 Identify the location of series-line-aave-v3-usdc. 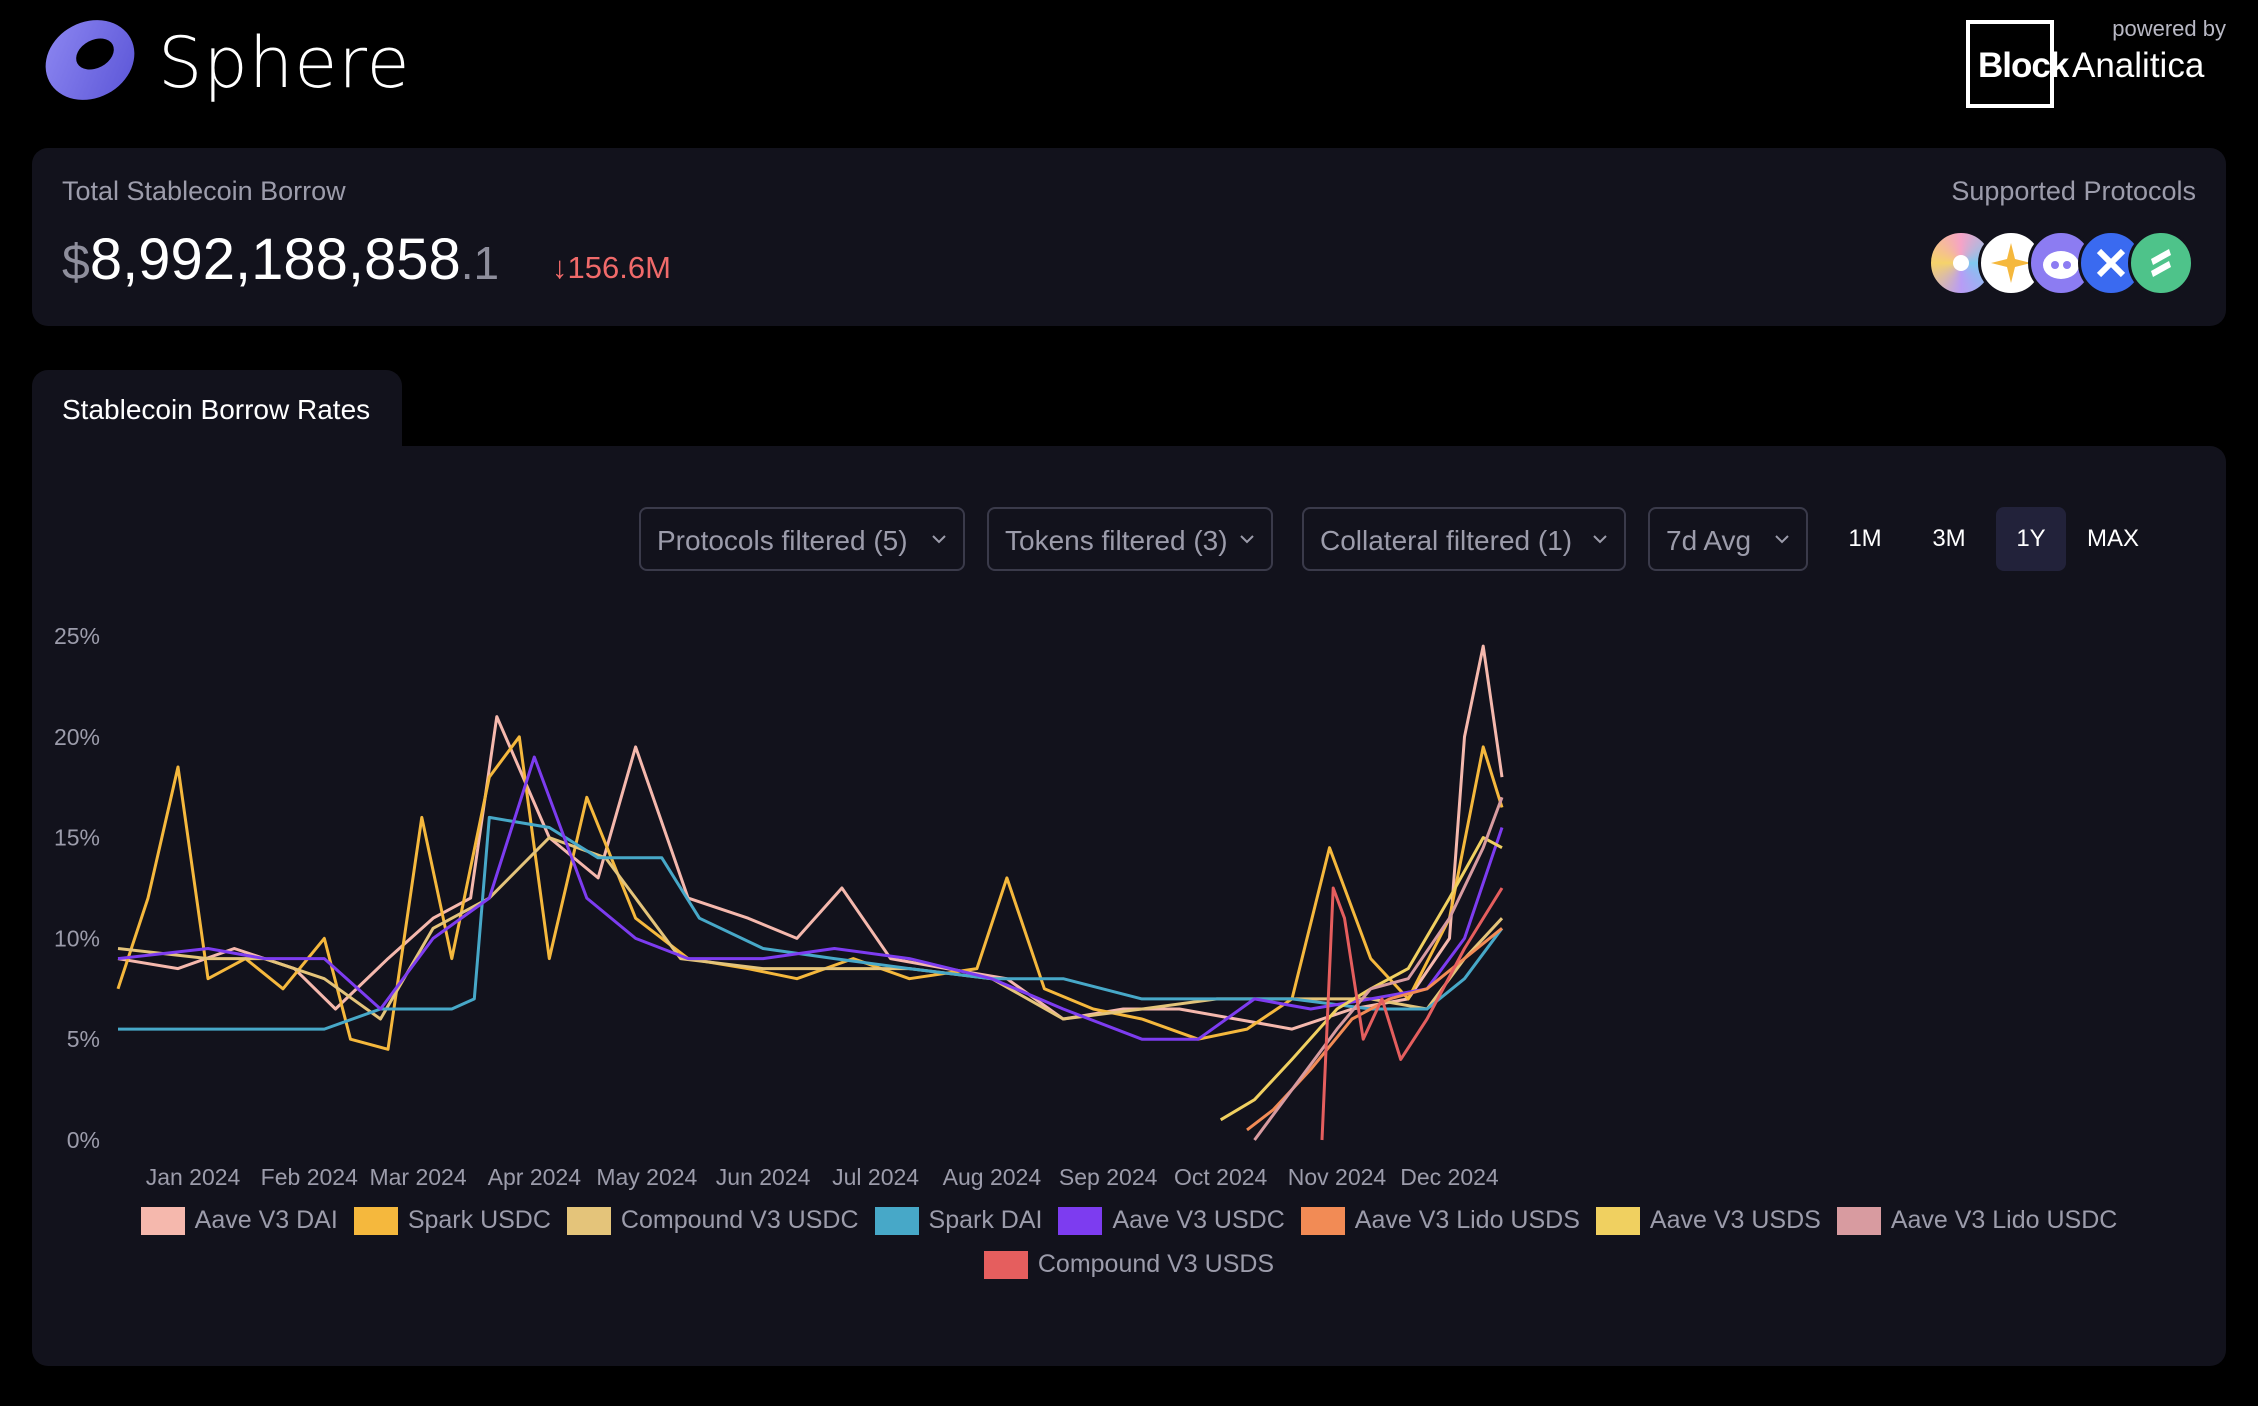
(810, 898).